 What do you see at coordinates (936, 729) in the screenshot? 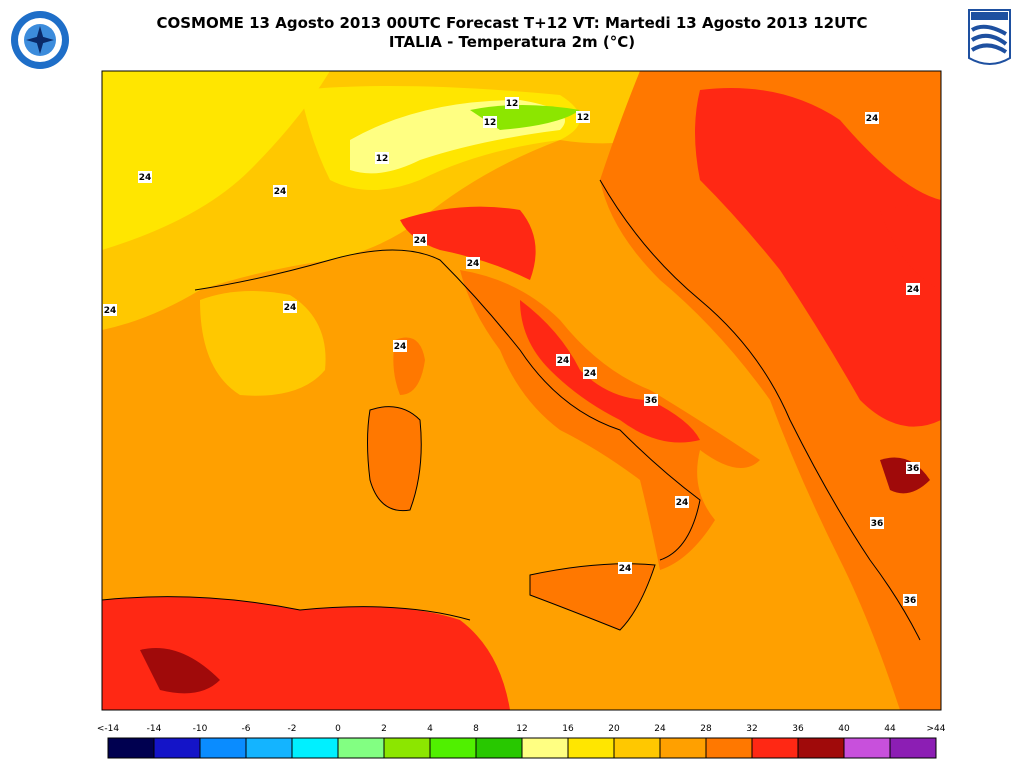
I see `legend-label: >44` at bounding box center [936, 729].